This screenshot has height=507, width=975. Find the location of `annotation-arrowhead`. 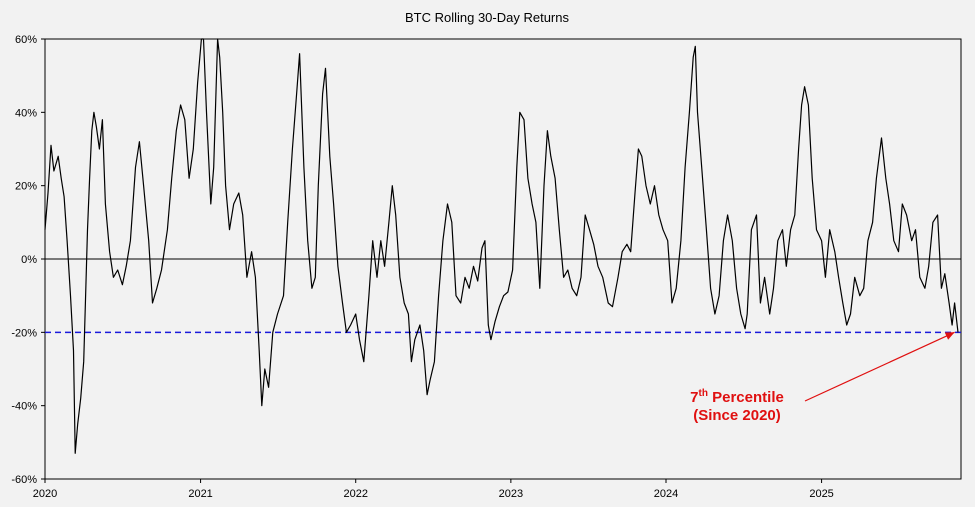

annotation-arrowhead is located at coordinates (949, 336).